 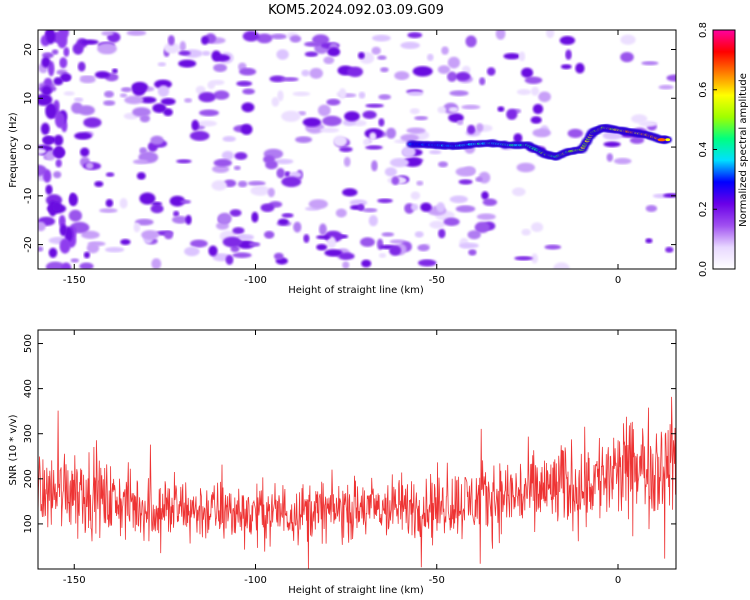 What do you see at coordinates (13, 150) in the screenshot?
I see `spectrogram-ylabel: Frequency (Hz)` at bounding box center [13, 150].